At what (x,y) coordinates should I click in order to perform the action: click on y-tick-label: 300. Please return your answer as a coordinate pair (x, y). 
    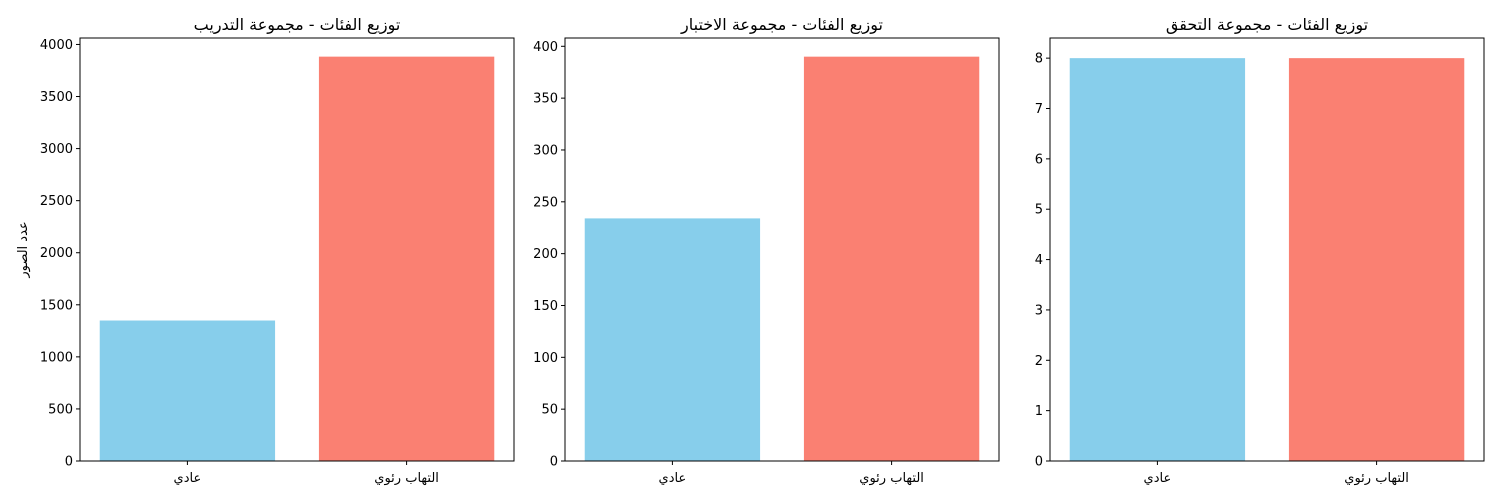
    Looking at the image, I should click on (545, 150).